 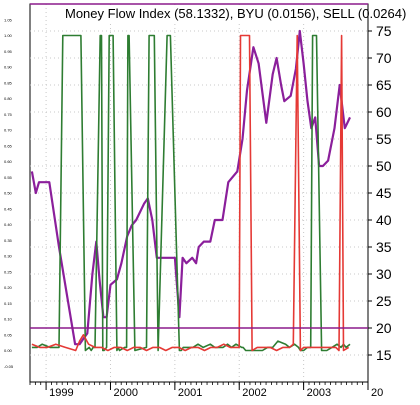 What do you see at coordinates (9, 366) in the screenshot?
I see `y-left-tick-label: -0.05` at bounding box center [9, 366].